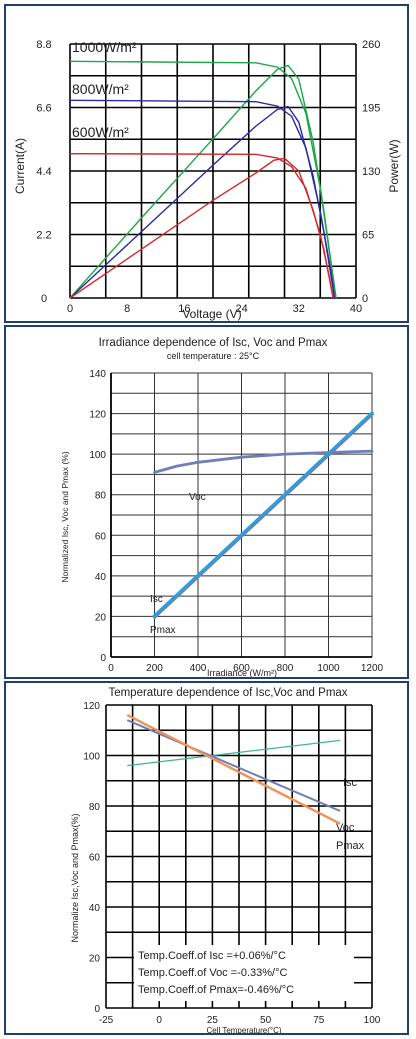  I want to click on x-tick-label: -25, so click(106, 1020).